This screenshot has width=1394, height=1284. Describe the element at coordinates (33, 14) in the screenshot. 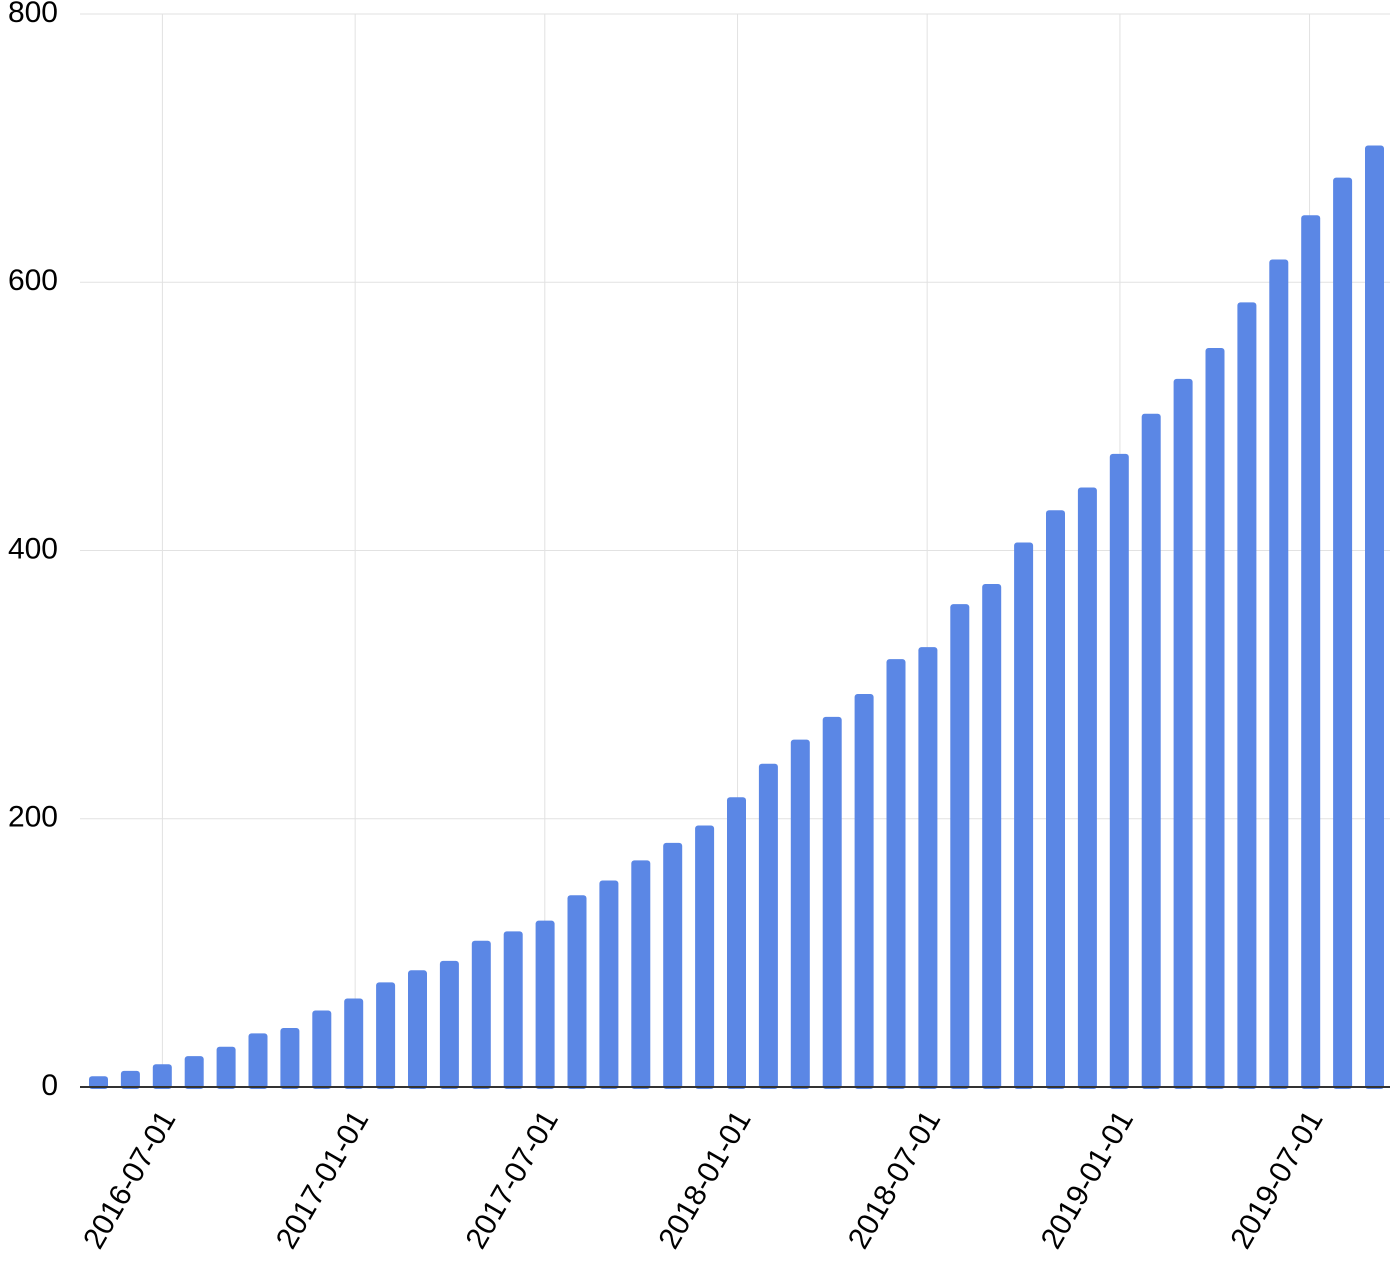

I see `y-tick-label: 800` at that location.